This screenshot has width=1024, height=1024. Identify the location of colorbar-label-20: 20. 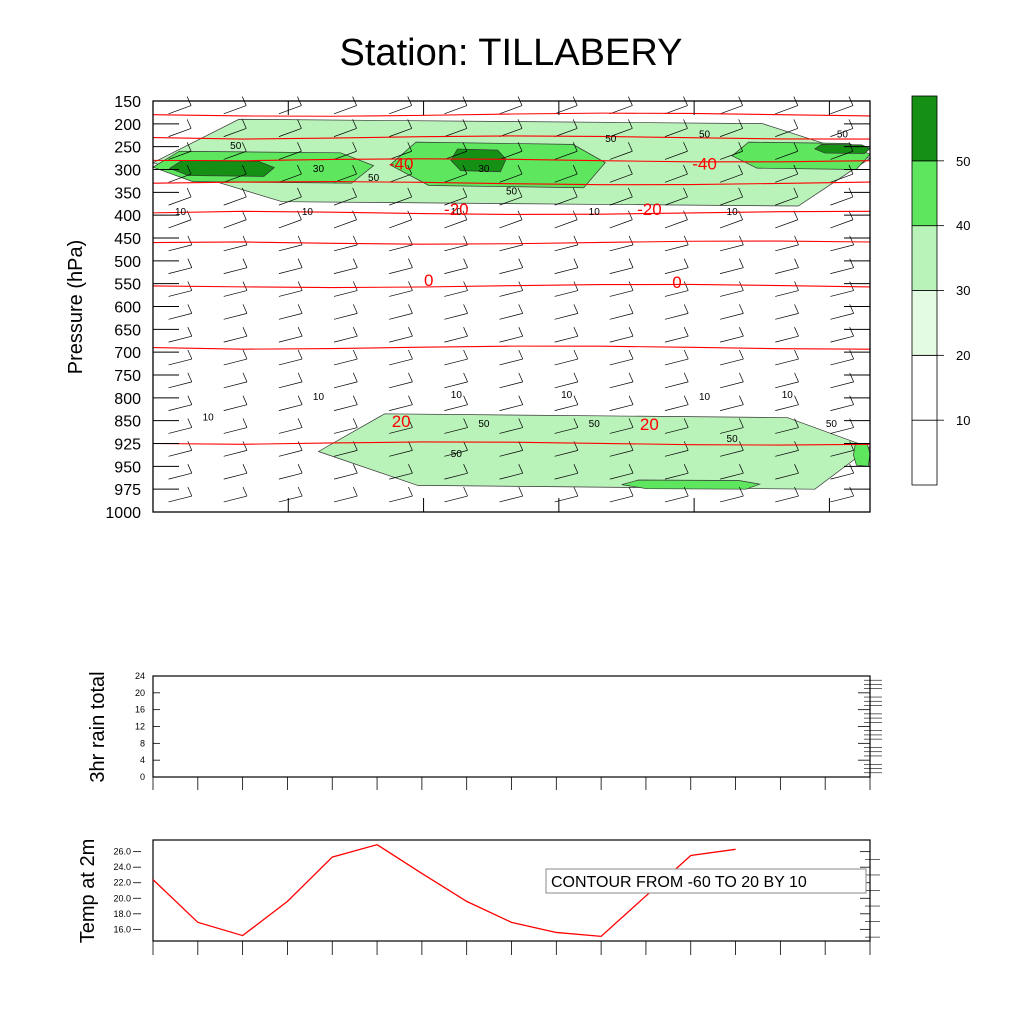
(963, 355).